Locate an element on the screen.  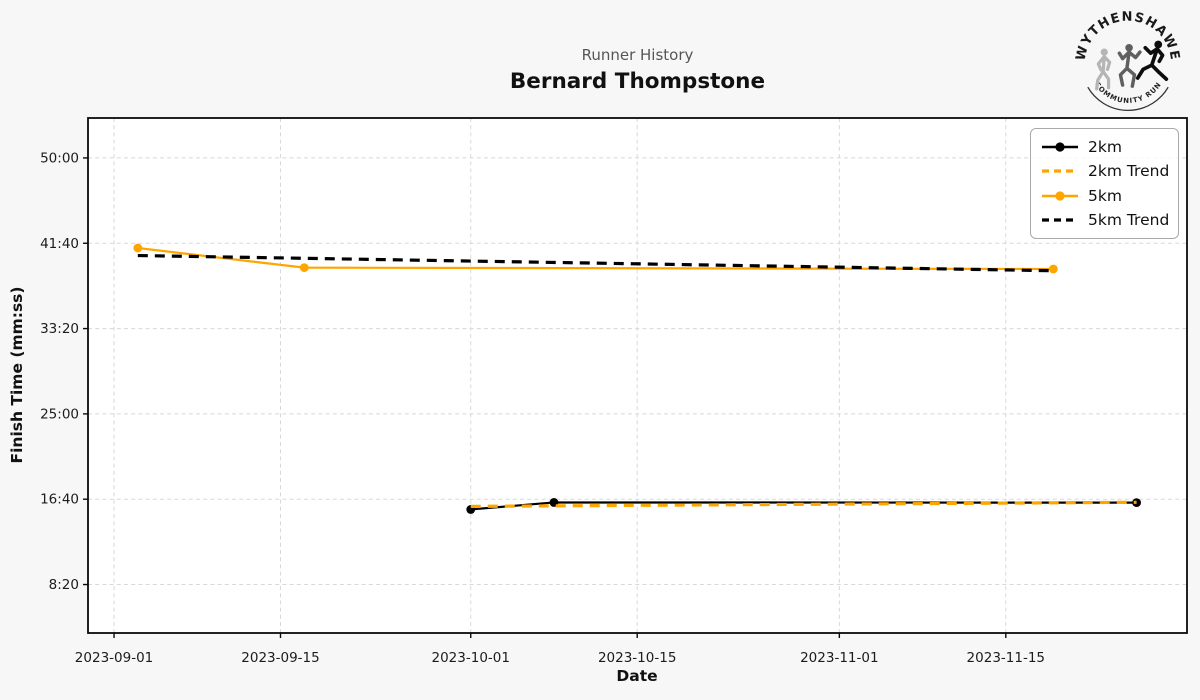
x-tick-label: 2023-09-15 is located at coordinates (280, 658).